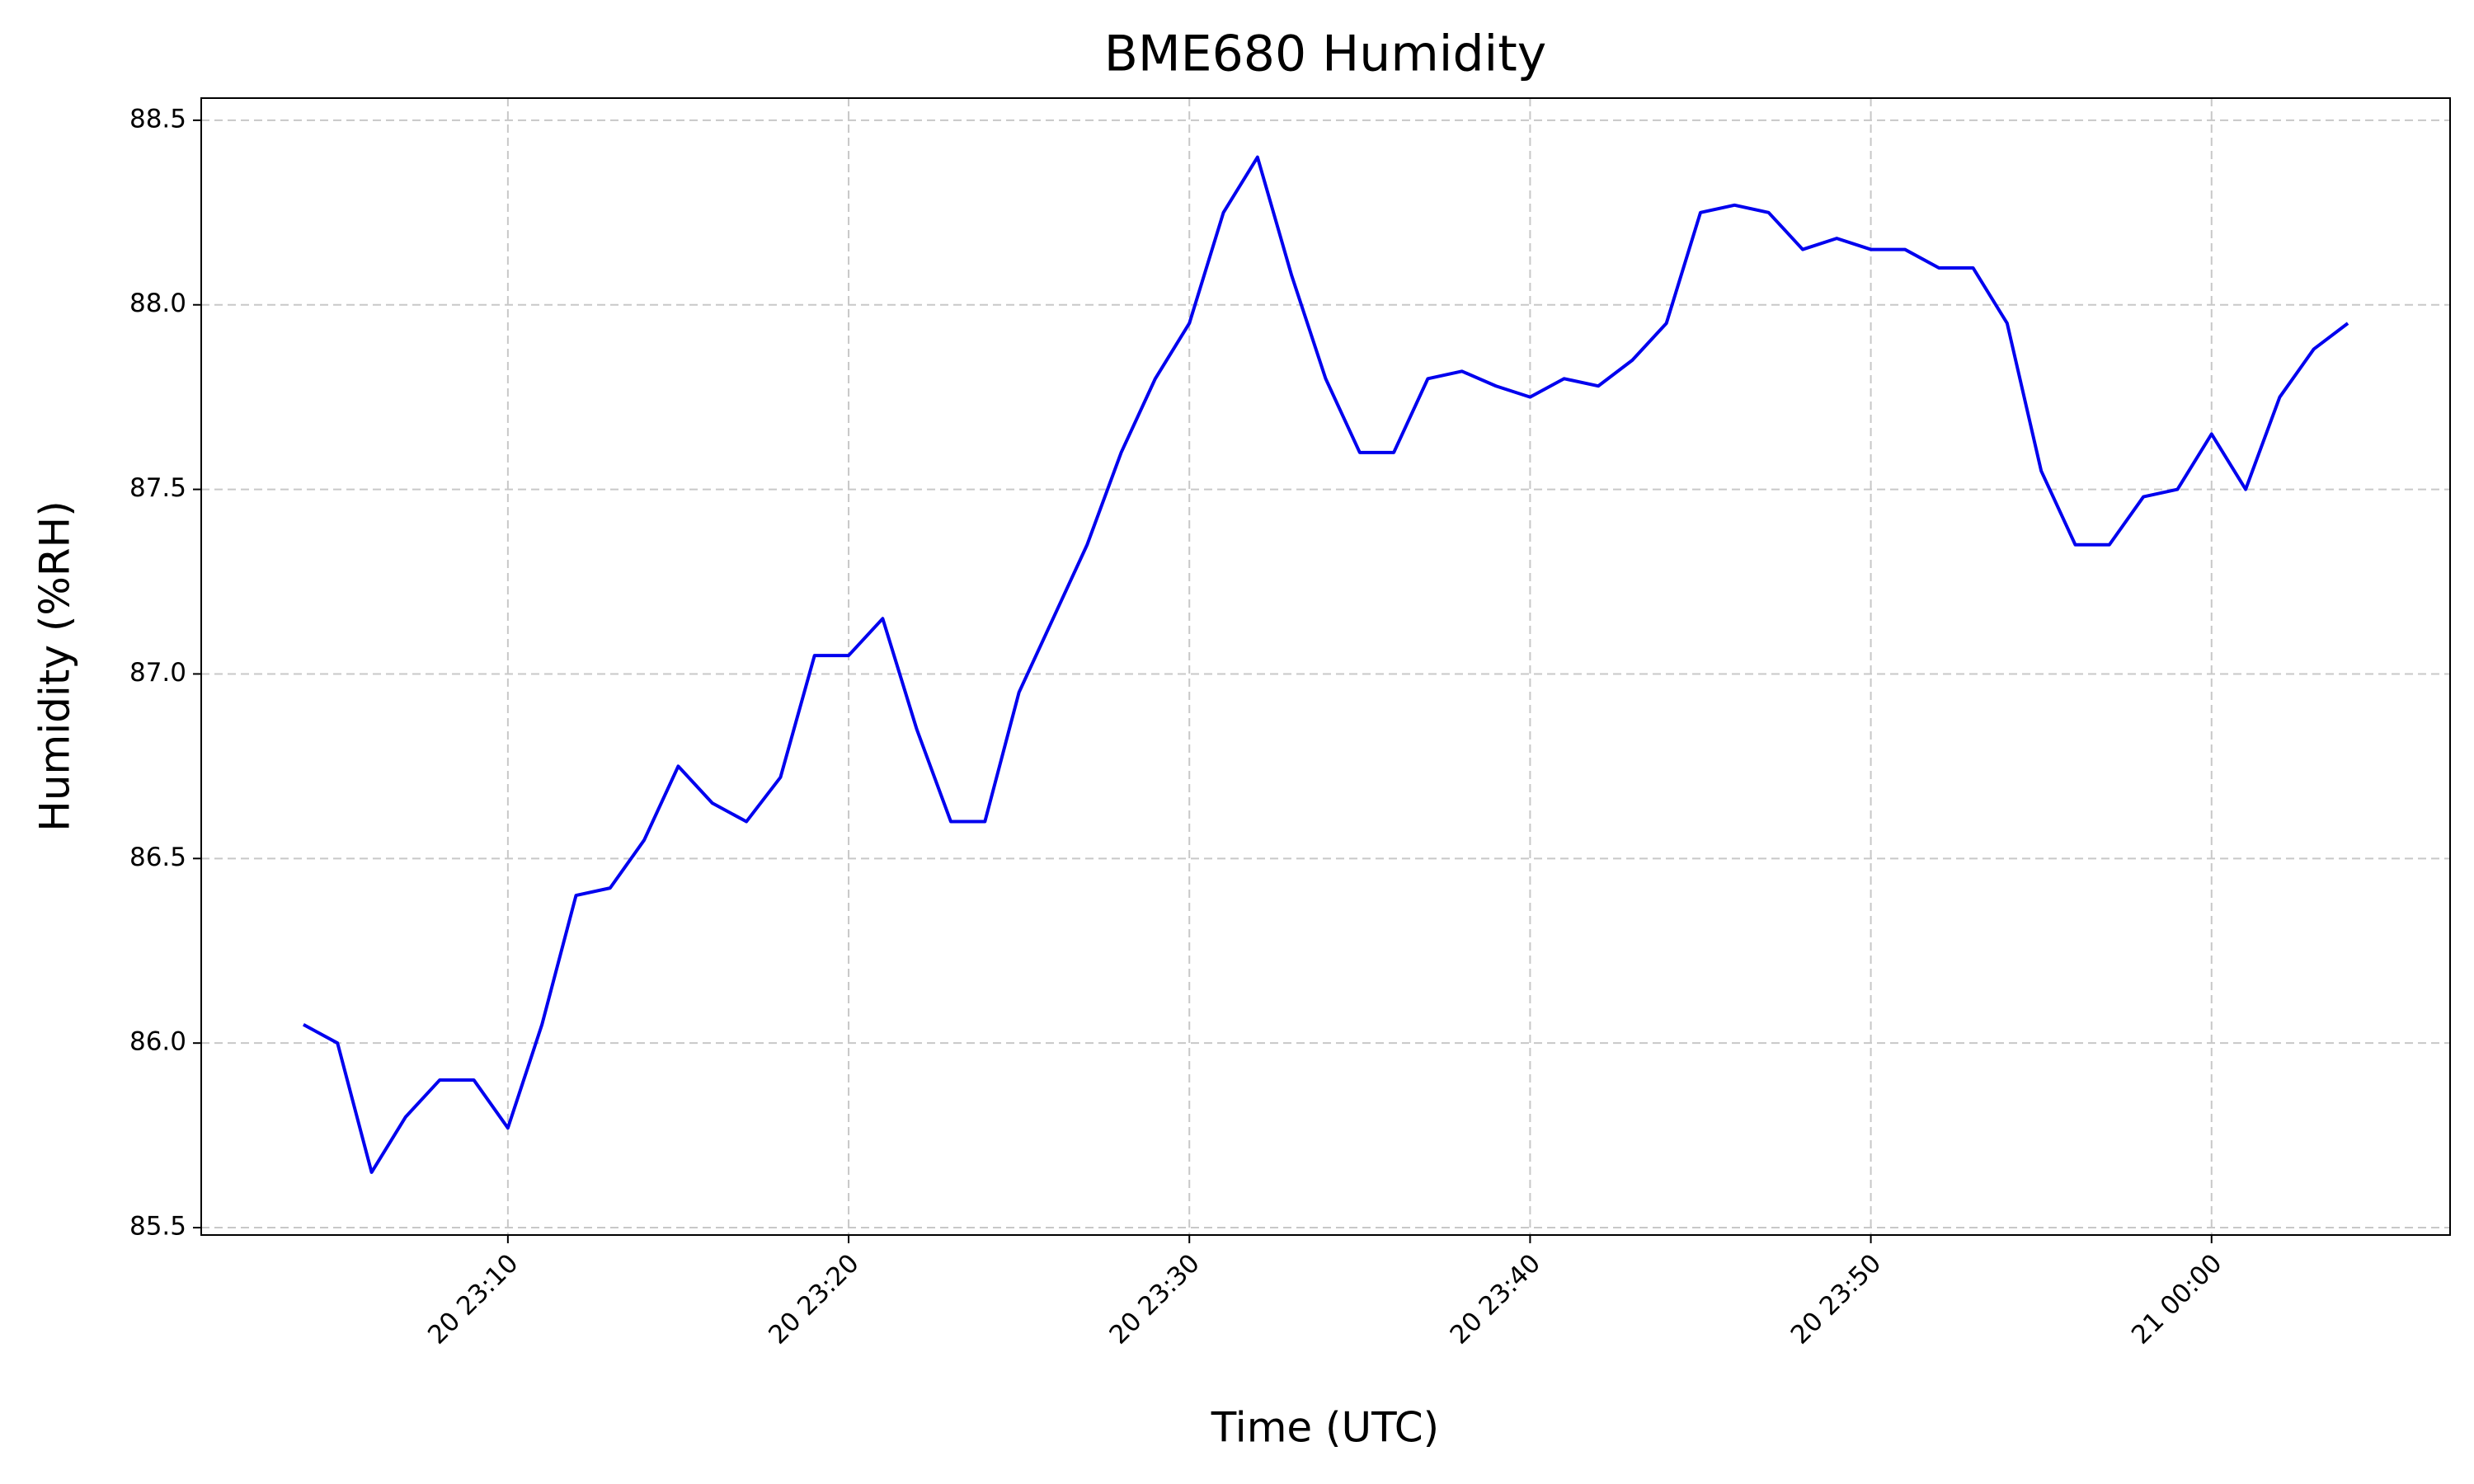 Image resolution: width=2474 pixels, height=1484 pixels. Describe the element at coordinates (157, 673) in the screenshot. I see `y-tick-label: 87.0` at that location.